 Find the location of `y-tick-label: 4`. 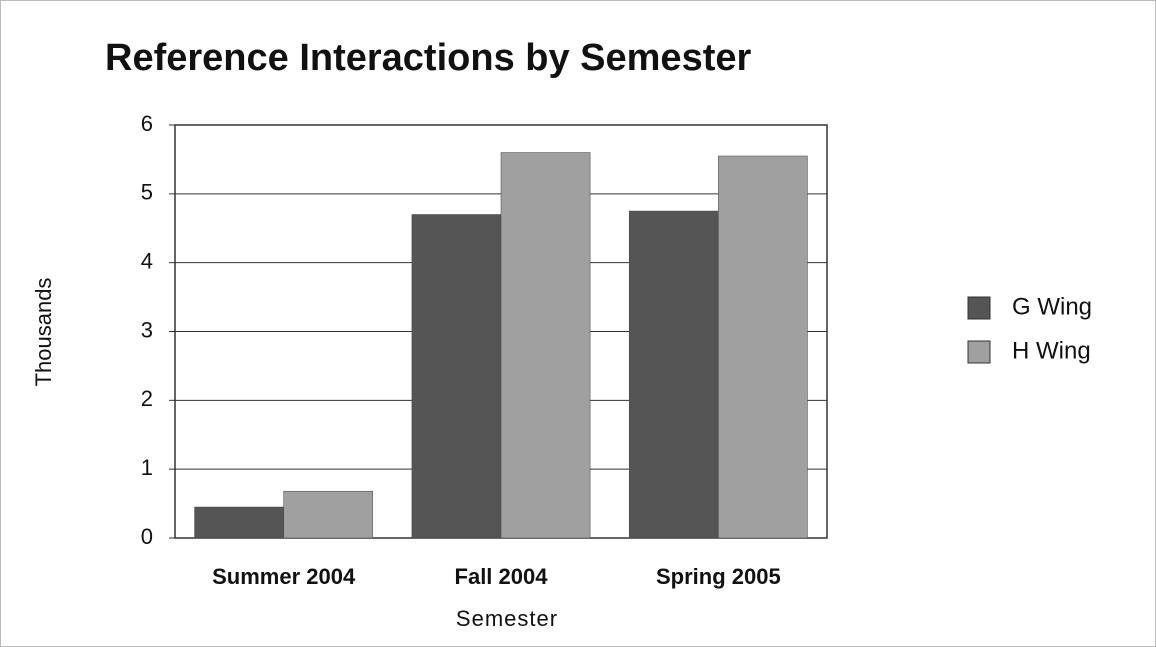

y-tick-label: 4 is located at coordinates (147, 260).